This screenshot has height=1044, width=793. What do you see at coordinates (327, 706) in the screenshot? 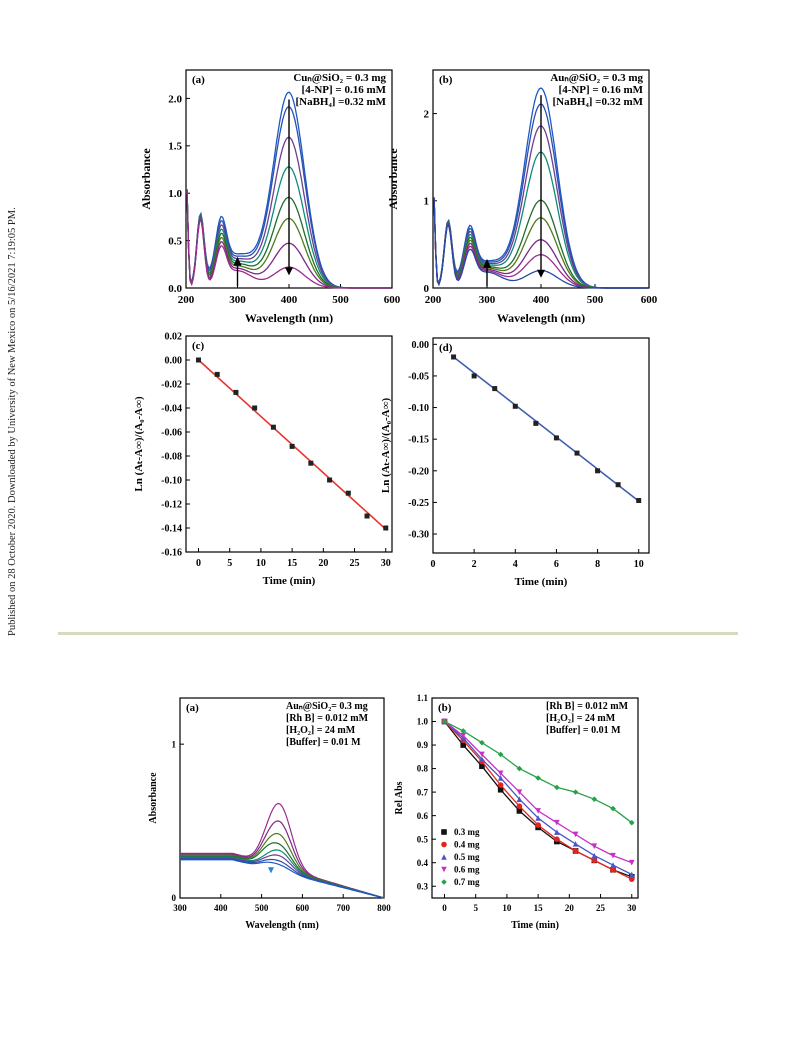
I see `annotation-line: Auₙ@SiO₂= 0.3 mg` at bounding box center [327, 706].